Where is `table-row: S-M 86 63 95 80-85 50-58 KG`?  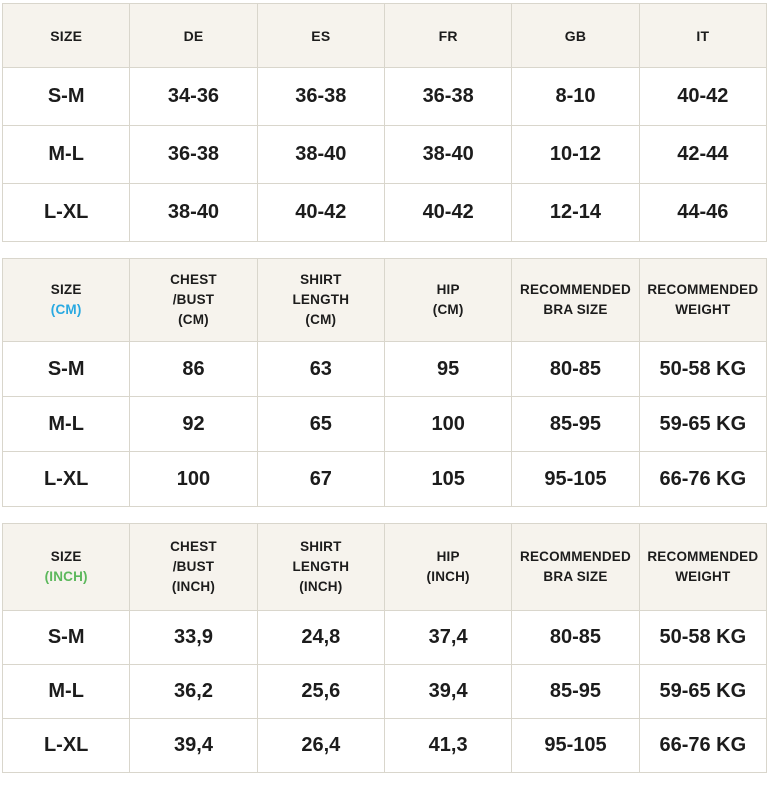
table-row: S-M 86 63 95 80-85 50-58 KG is located at coordinates (384, 369).